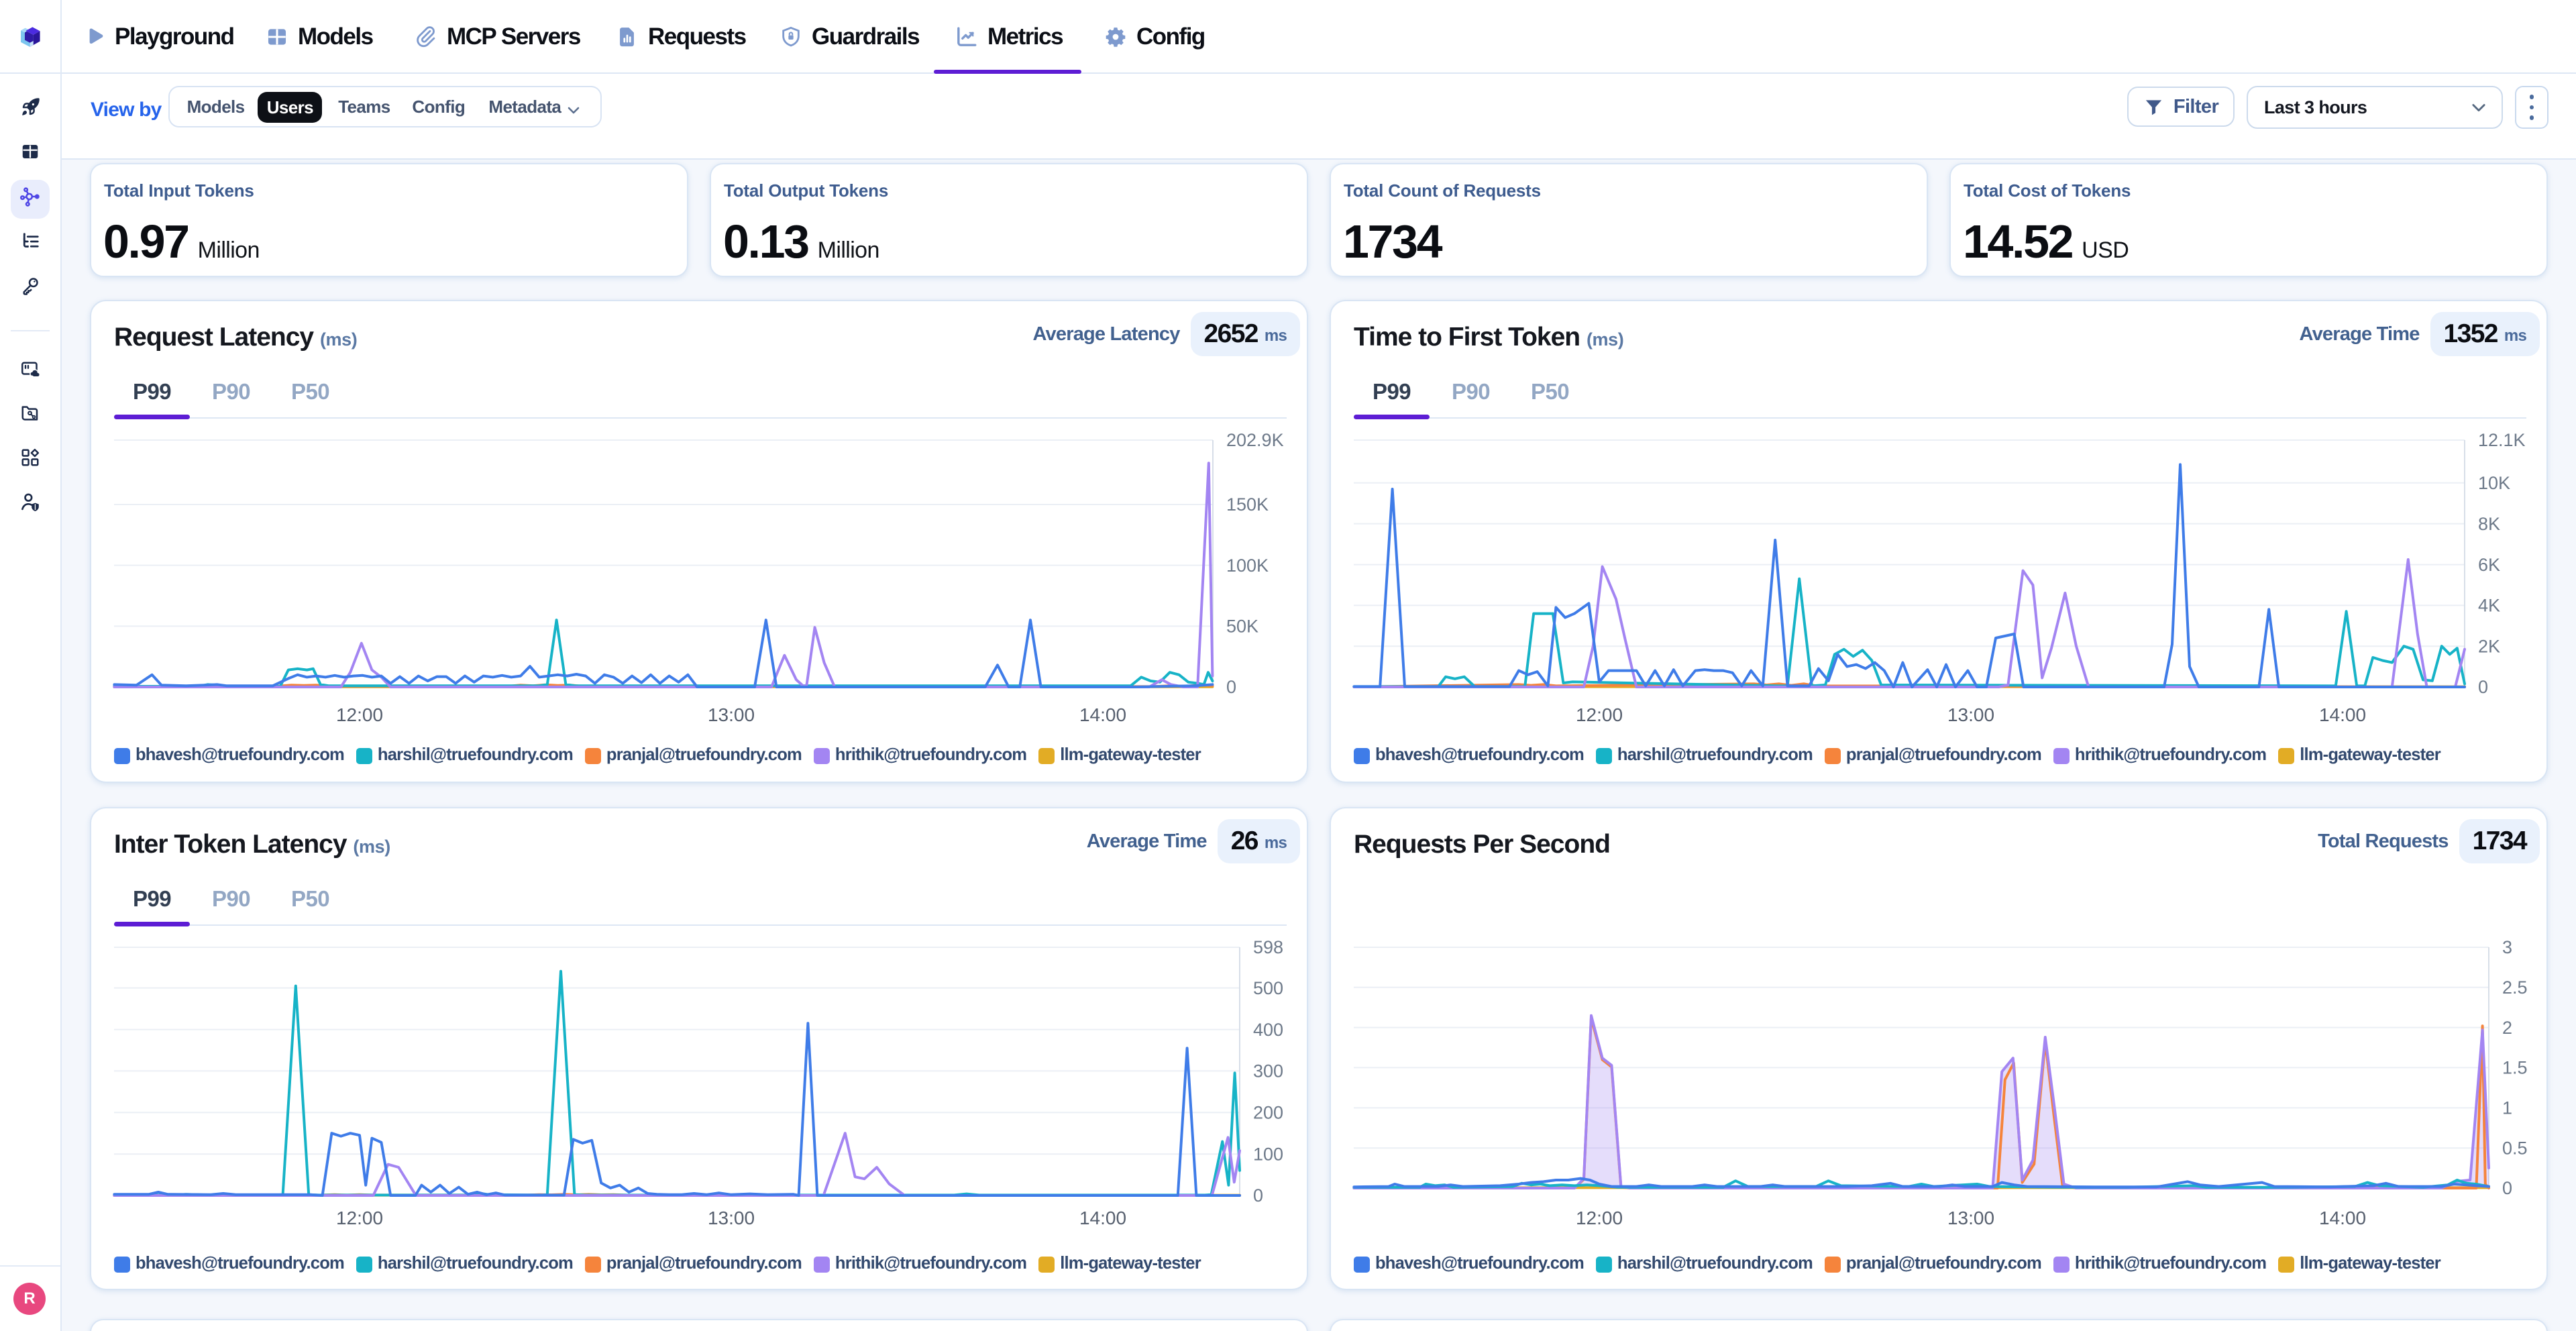 This screenshot has height=1331, width=2576. Describe the element at coordinates (1247, 504) in the screenshot. I see `svg-text: 150K` at that location.